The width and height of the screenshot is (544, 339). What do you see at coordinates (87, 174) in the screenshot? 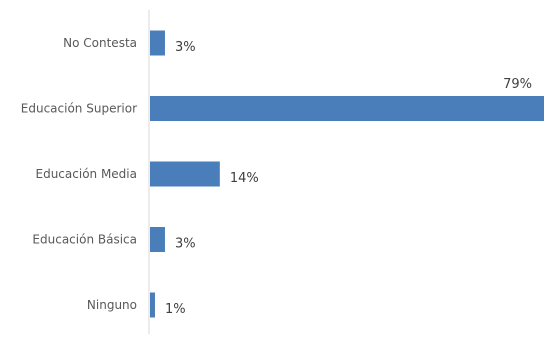
I see `category-label: Educación Media` at bounding box center [87, 174].